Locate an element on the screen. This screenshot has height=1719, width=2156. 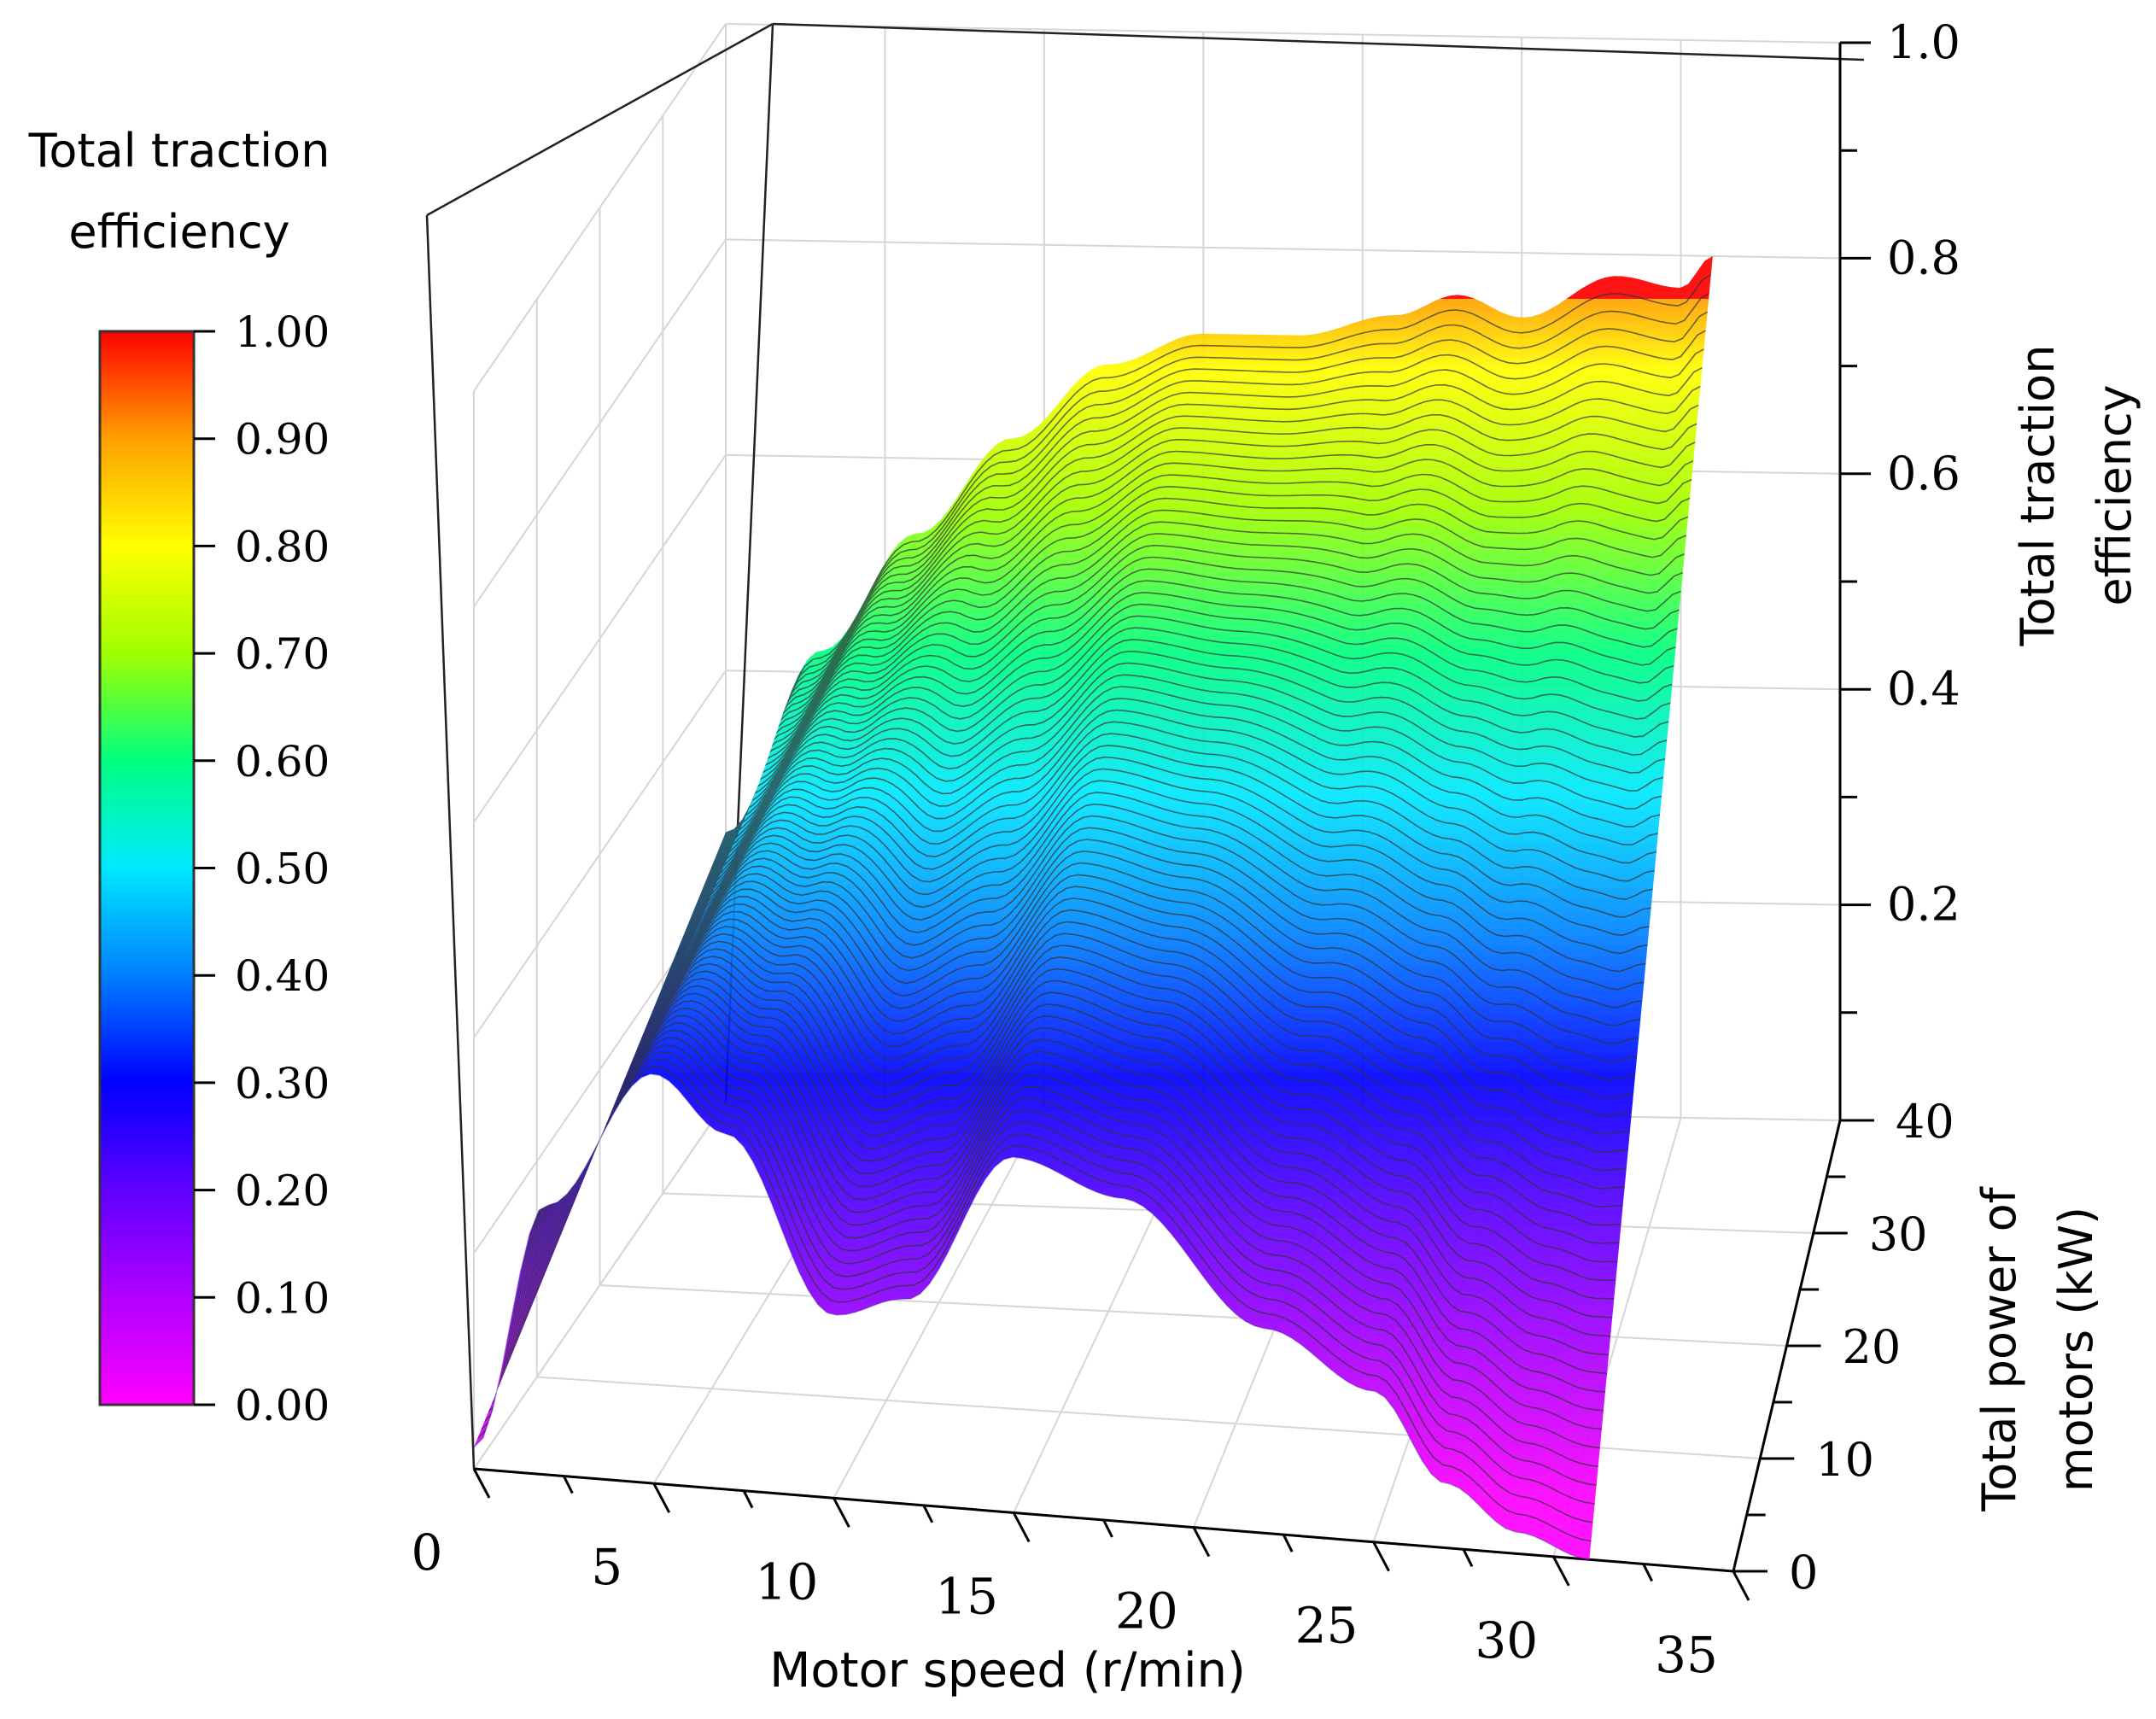
z-tick-label: 0.4 is located at coordinates (1923, 689).